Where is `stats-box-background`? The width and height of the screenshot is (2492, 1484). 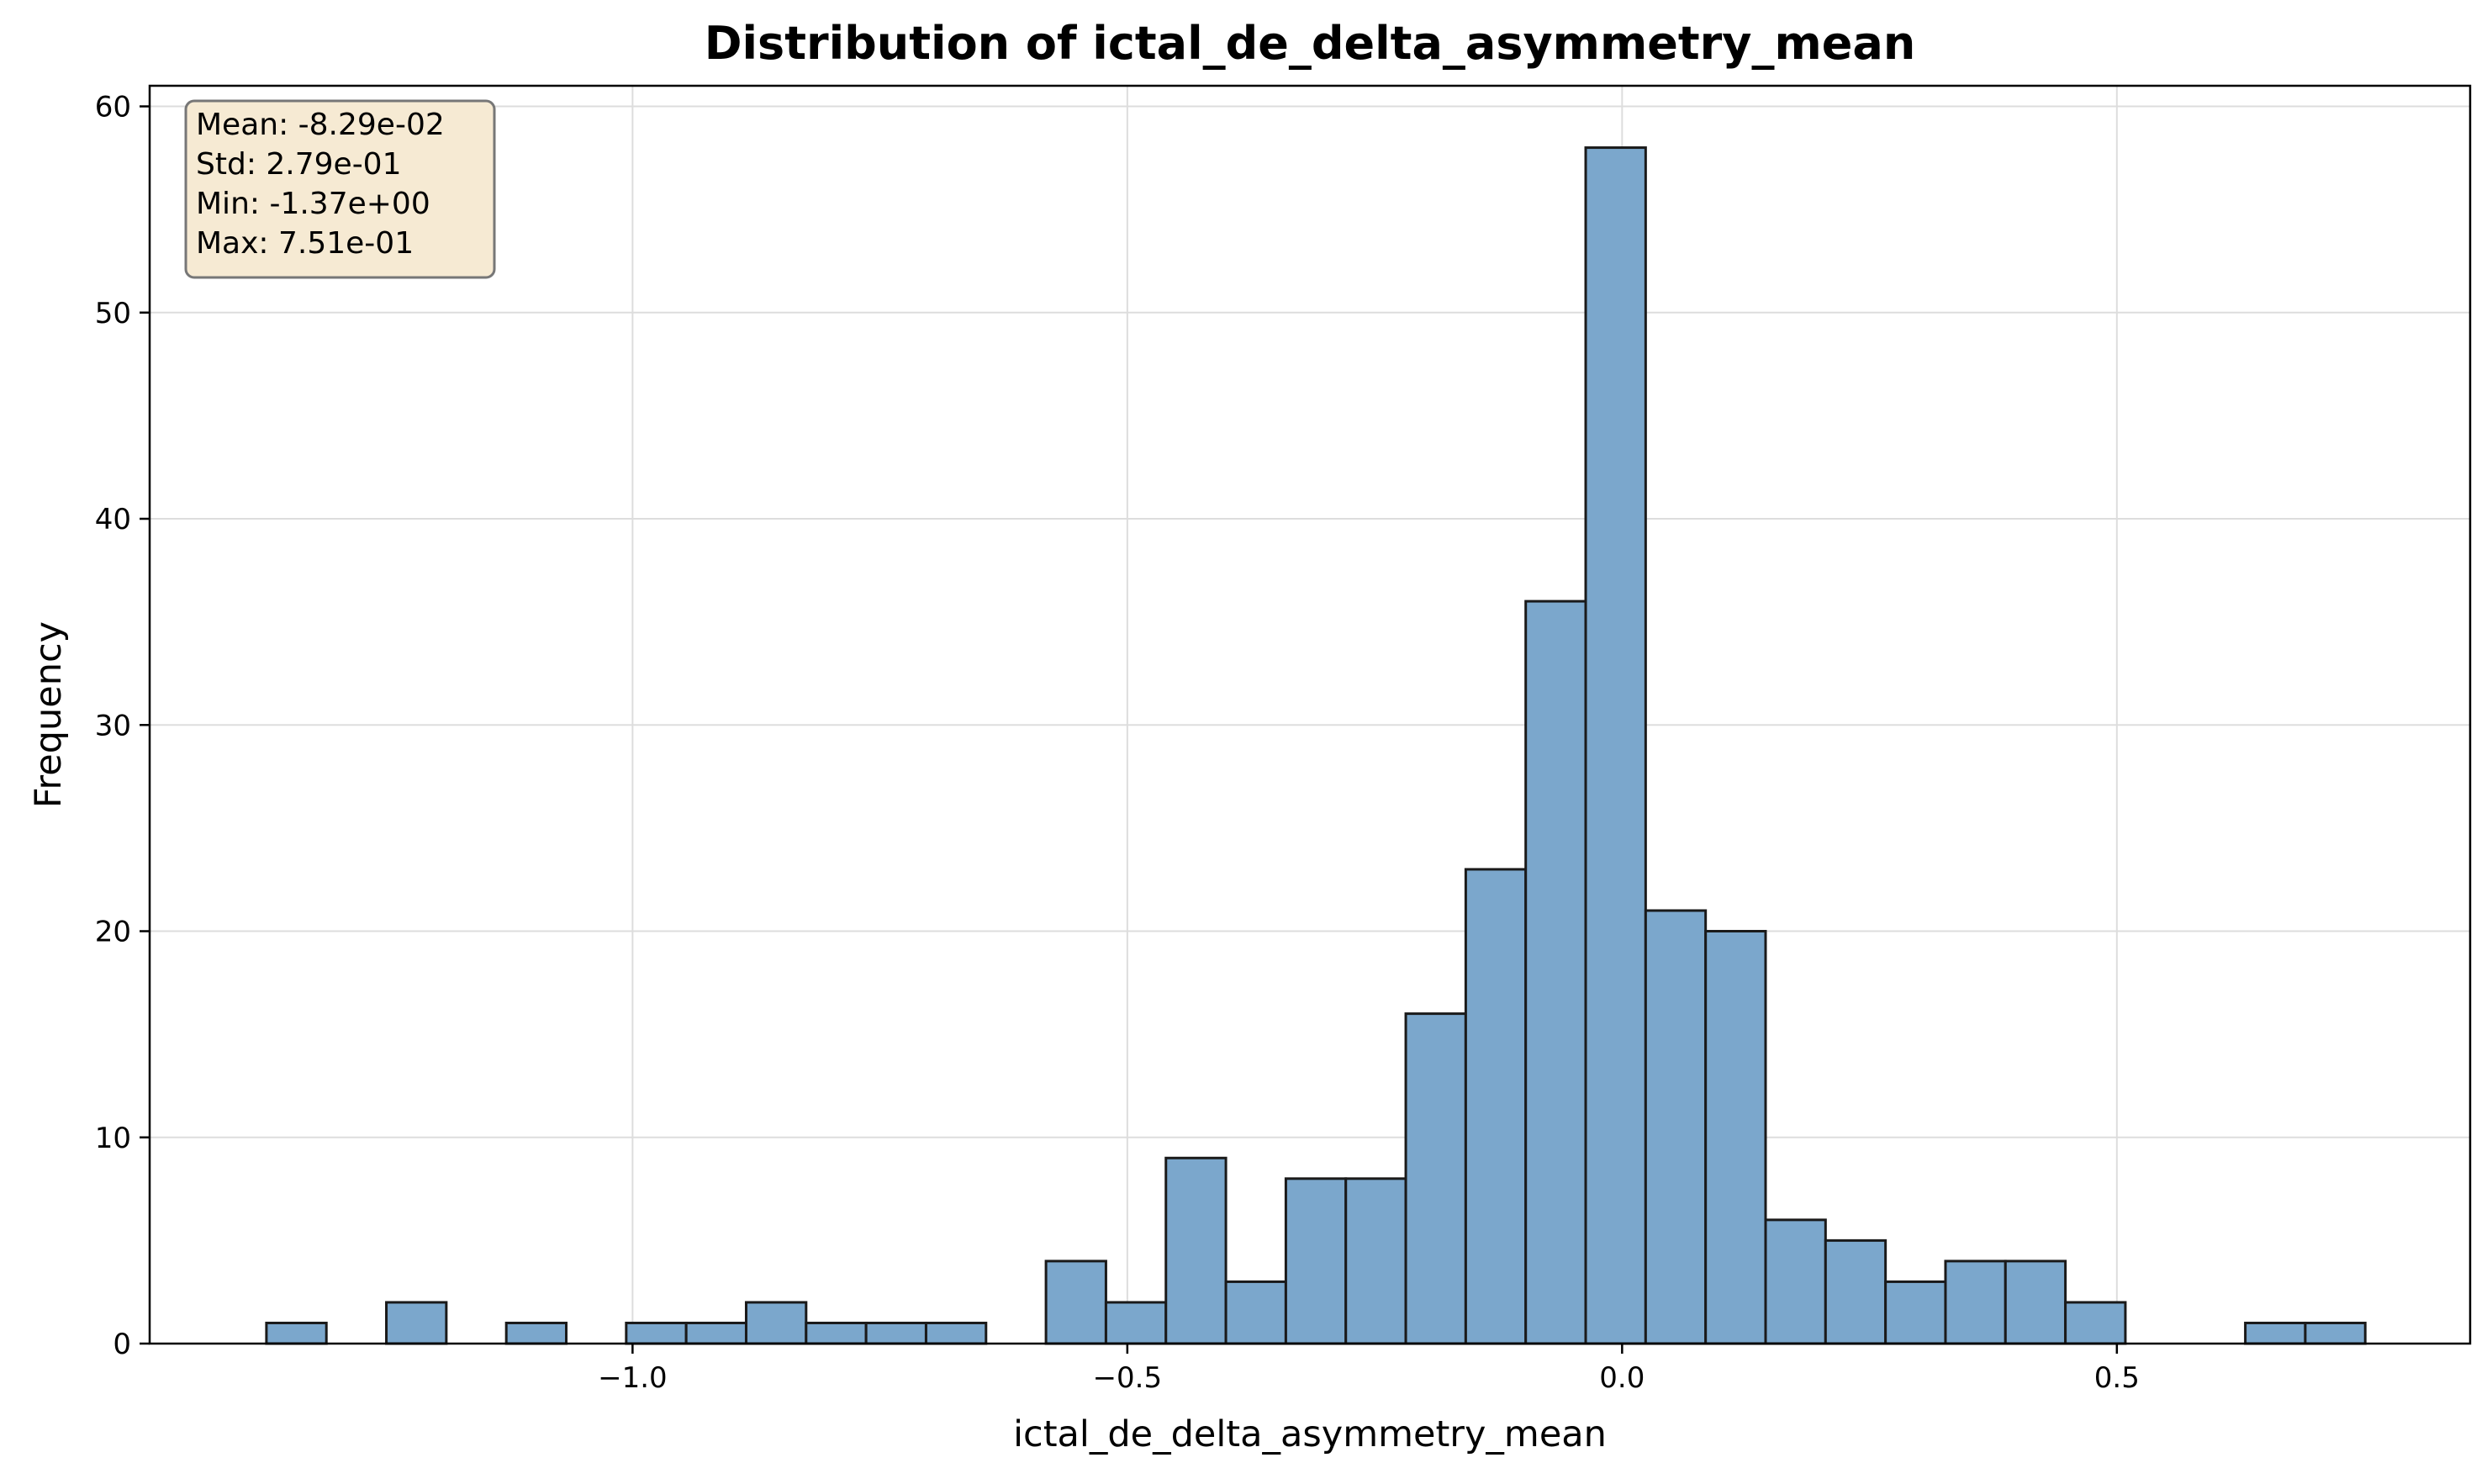
stats-box-background is located at coordinates (340, 189).